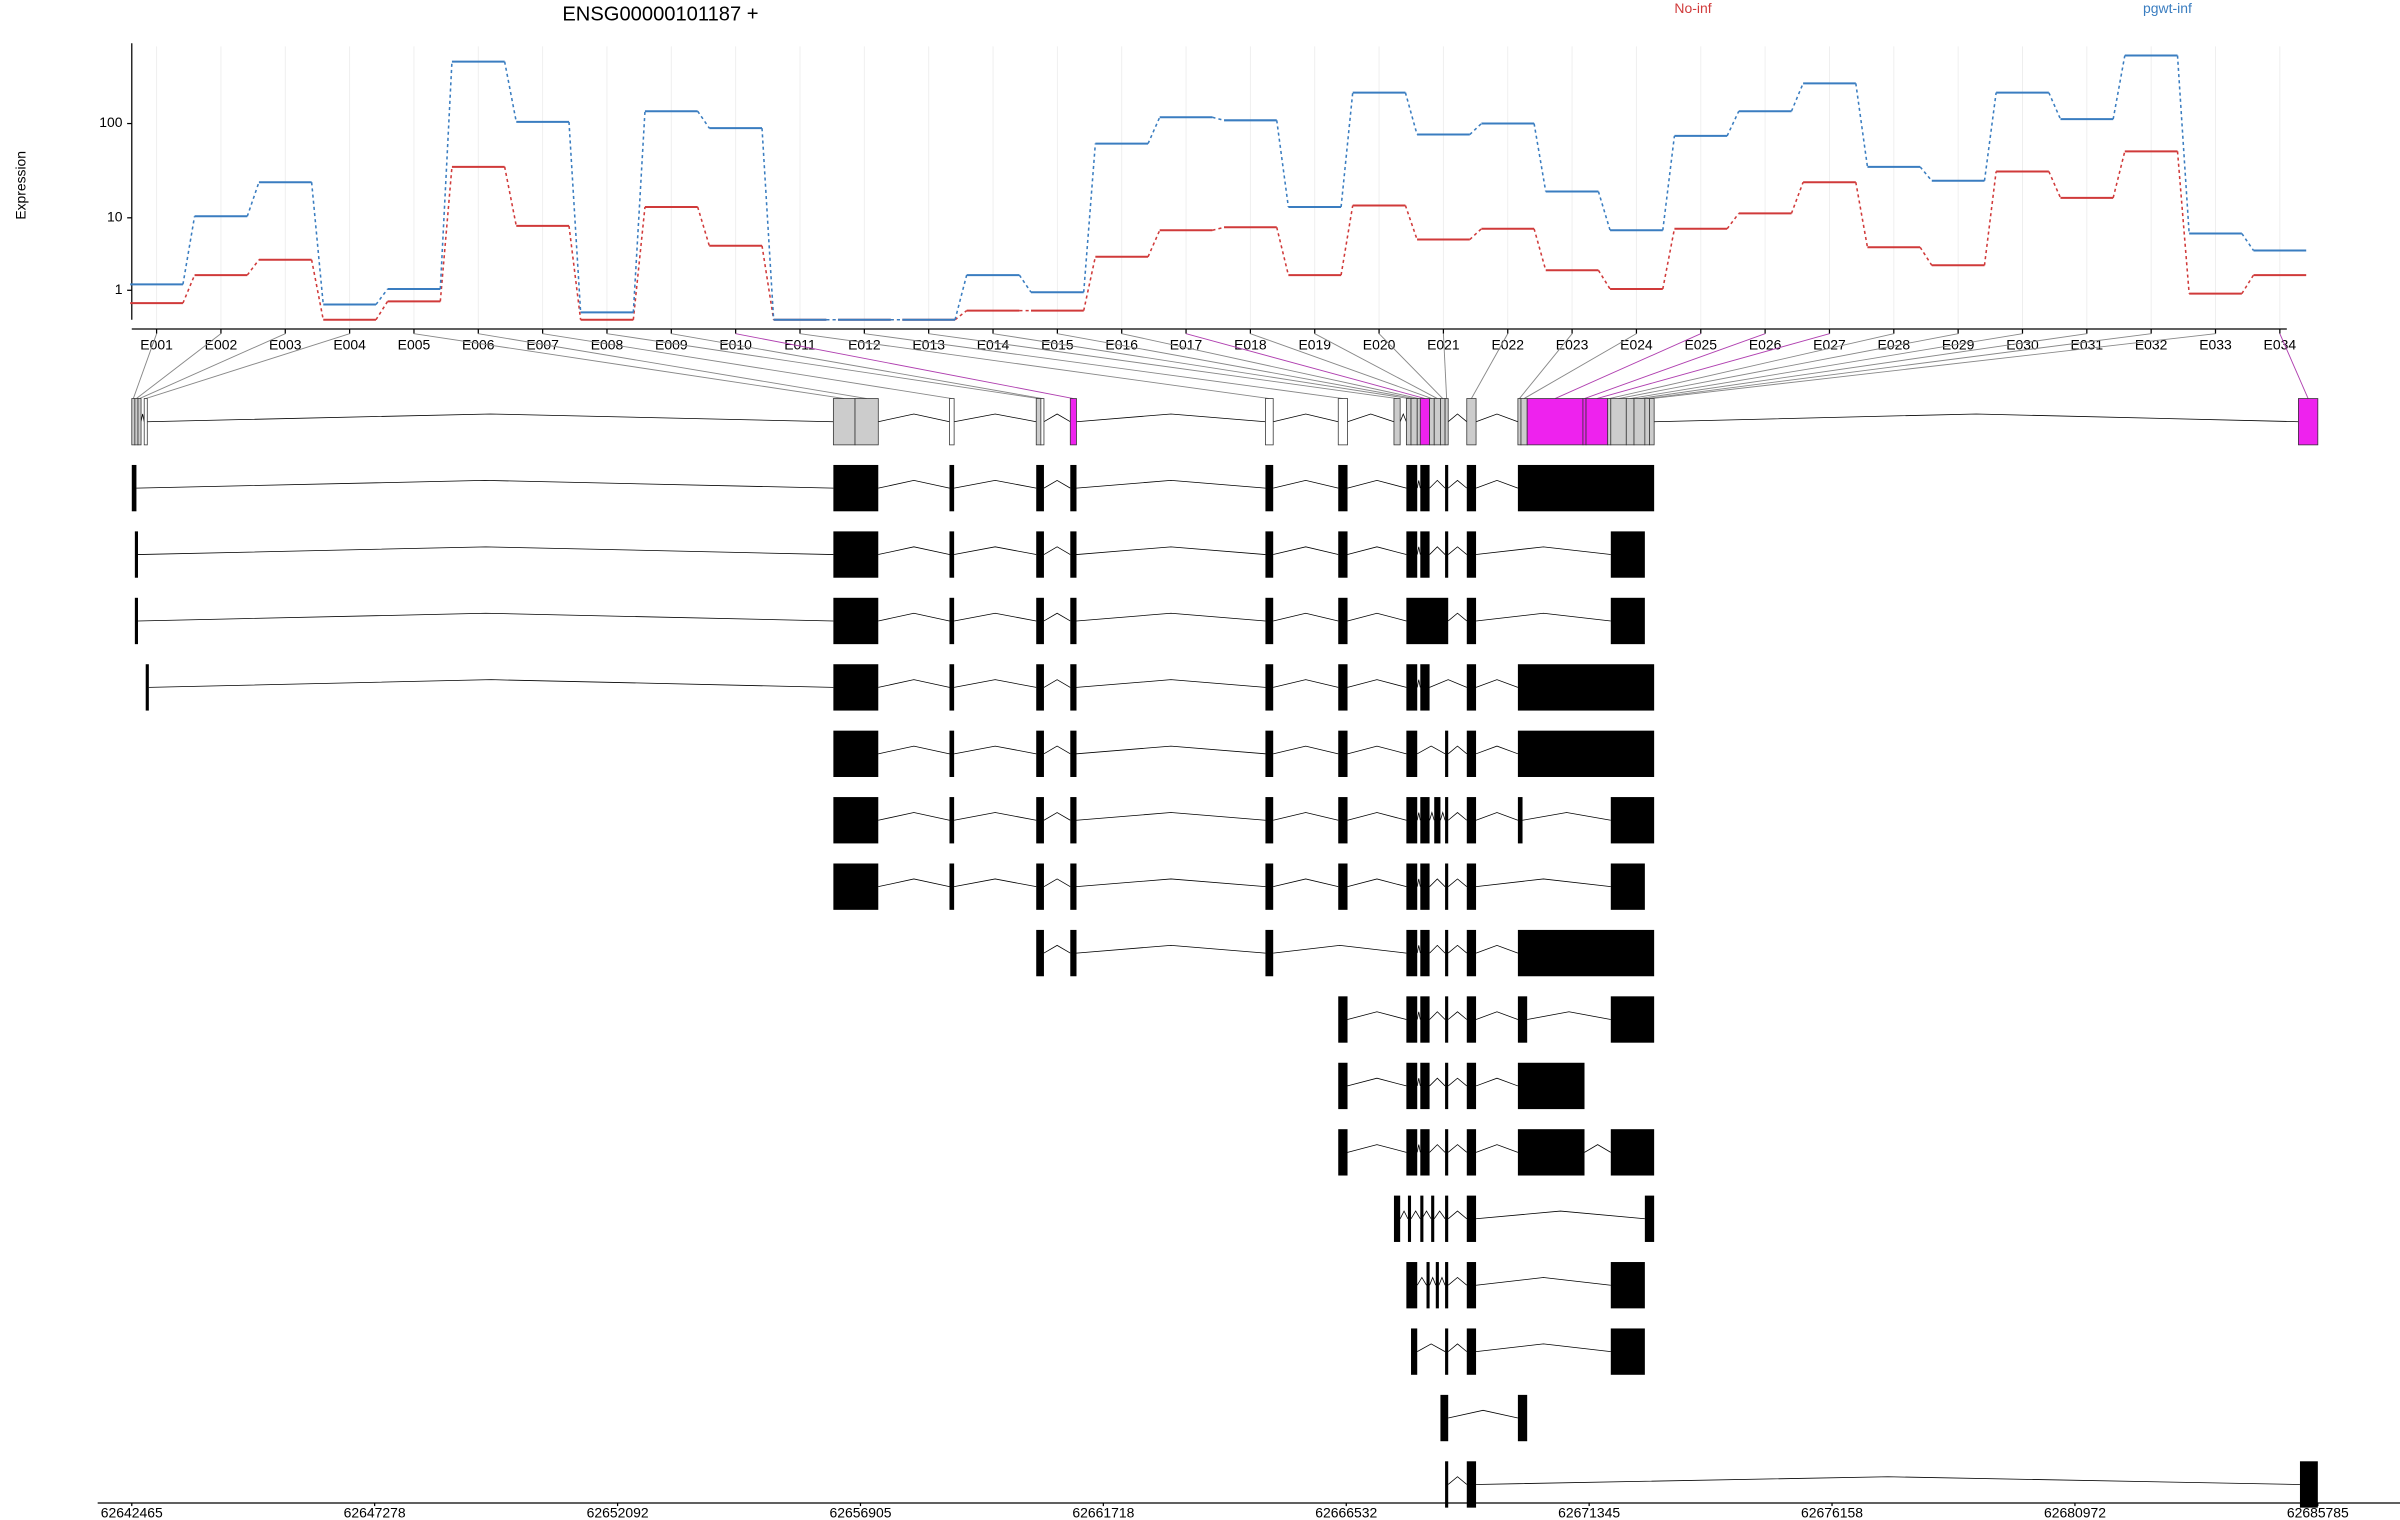  Describe the element at coordinates (1765, 345) in the screenshot. I see `x-tick-label: E026` at that location.